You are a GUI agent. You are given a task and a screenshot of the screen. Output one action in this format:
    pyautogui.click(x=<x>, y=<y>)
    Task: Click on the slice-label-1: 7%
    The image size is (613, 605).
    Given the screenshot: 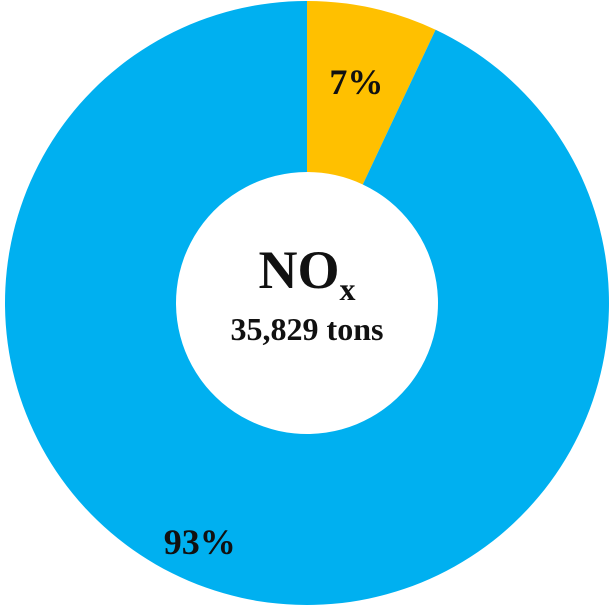 What is the action you would take?
    pyautogui.click(x=356, y=82)
    